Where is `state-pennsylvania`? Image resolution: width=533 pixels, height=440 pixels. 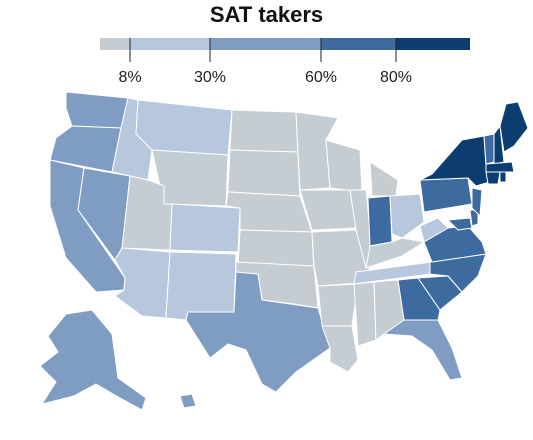
state-pennsylvania is located at coordinates (446, 195).